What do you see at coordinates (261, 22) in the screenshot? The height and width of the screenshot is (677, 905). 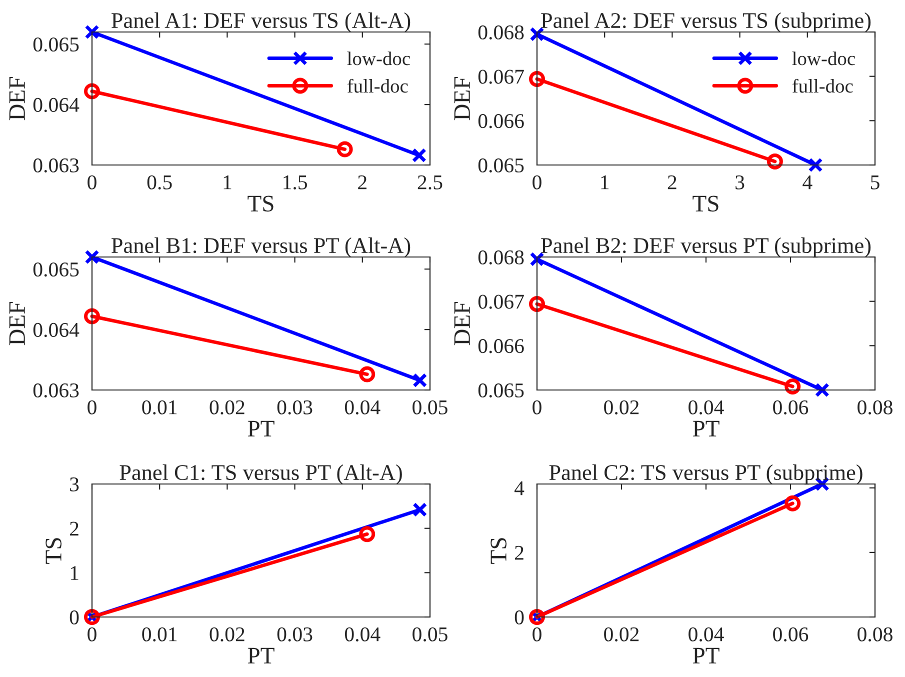 I see `chart-title: Panel A1: DEF versus TS (Alt-A)` at bounding box center [261, 22].